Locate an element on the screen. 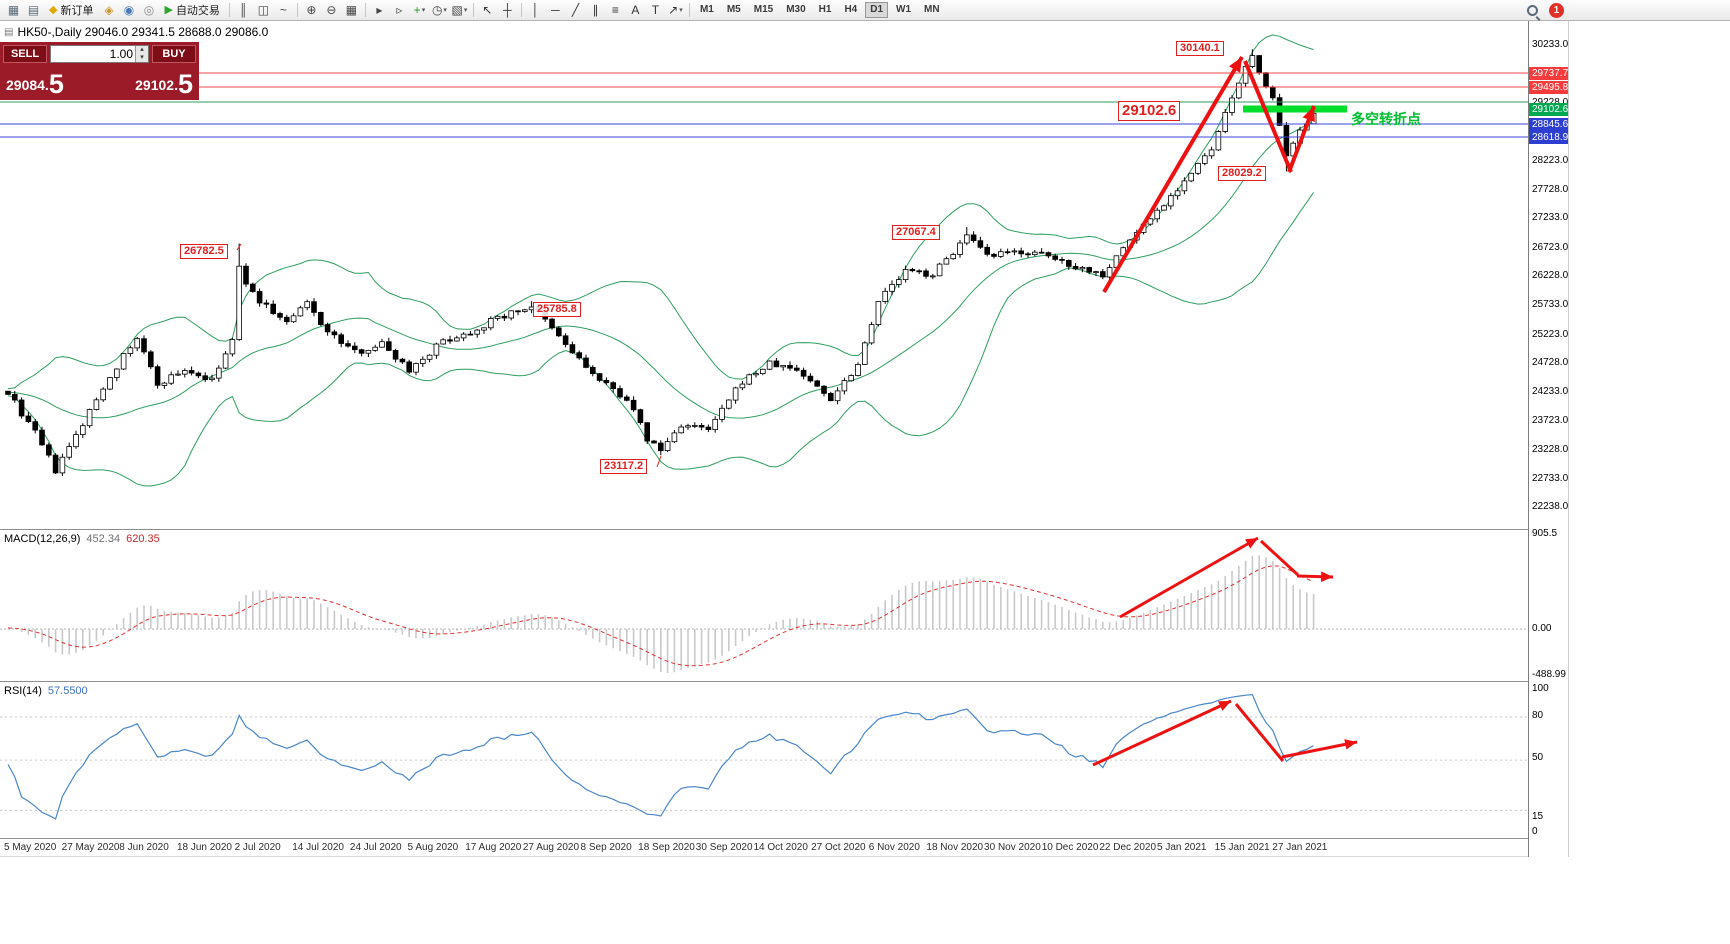 This screenshot has width=1730, height=944. fibonacci-icon-glyph: ≡ is located at coordinates (615, 10).